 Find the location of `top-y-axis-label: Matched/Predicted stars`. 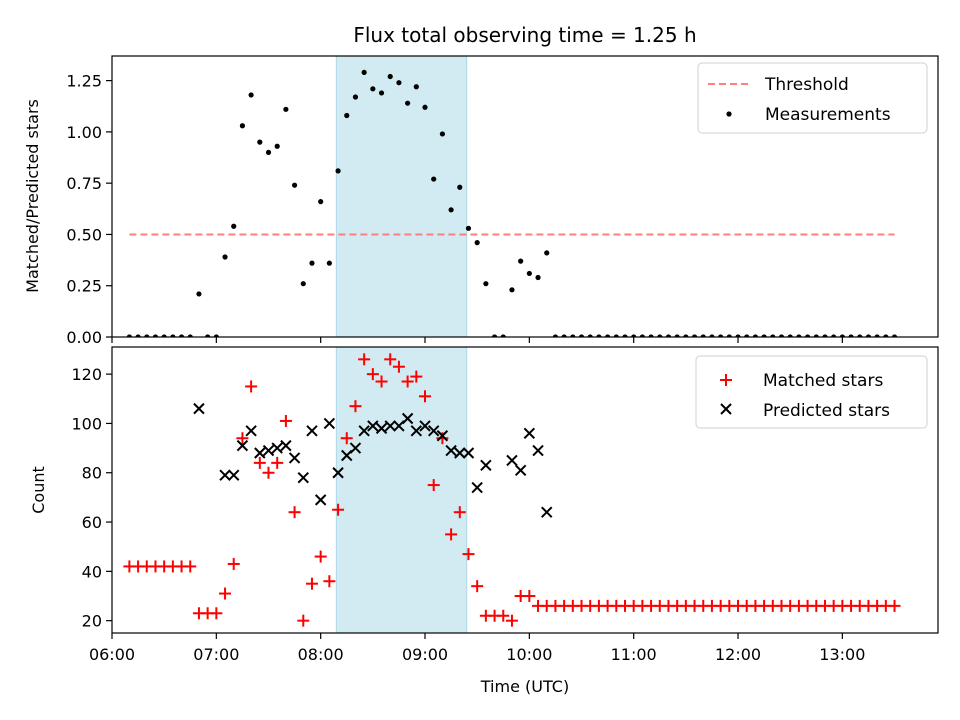

top-y-axis-label: Matched/Predicted stars is located at coordinates (32, 196).